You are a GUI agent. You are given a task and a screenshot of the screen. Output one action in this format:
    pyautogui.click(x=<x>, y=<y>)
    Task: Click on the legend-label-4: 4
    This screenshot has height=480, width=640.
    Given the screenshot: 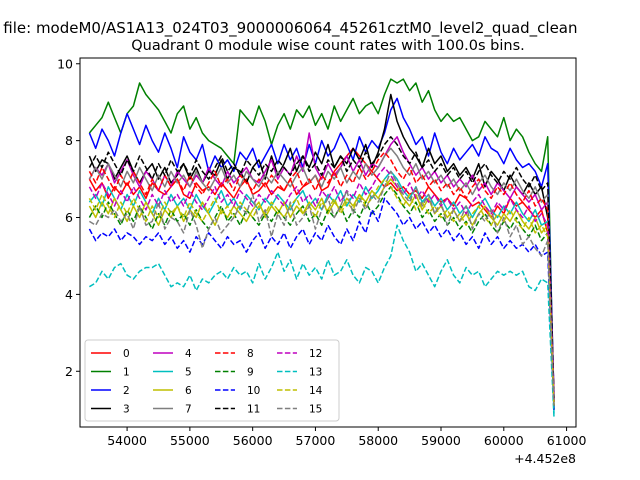 What is the action you would take?
    pyautogui.click(x=188, y=354)
    